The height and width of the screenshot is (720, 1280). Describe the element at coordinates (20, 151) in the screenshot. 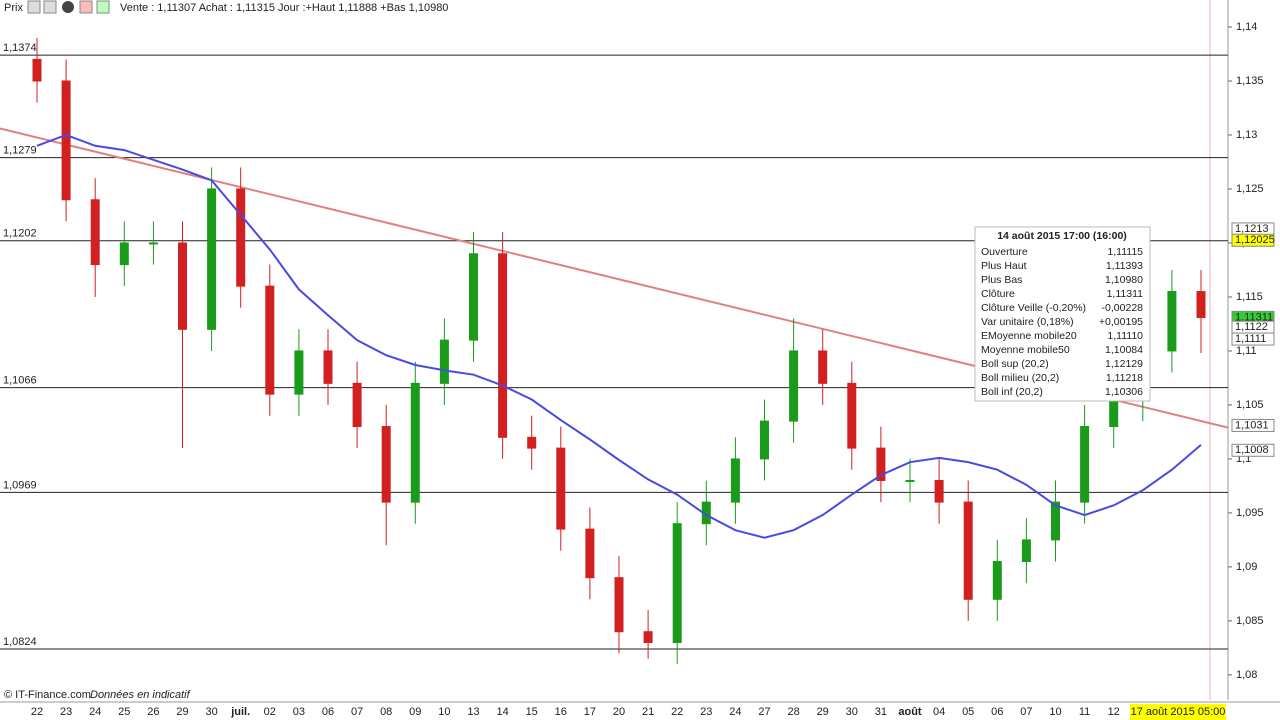

I see `level-label: 1,1279` at that location.